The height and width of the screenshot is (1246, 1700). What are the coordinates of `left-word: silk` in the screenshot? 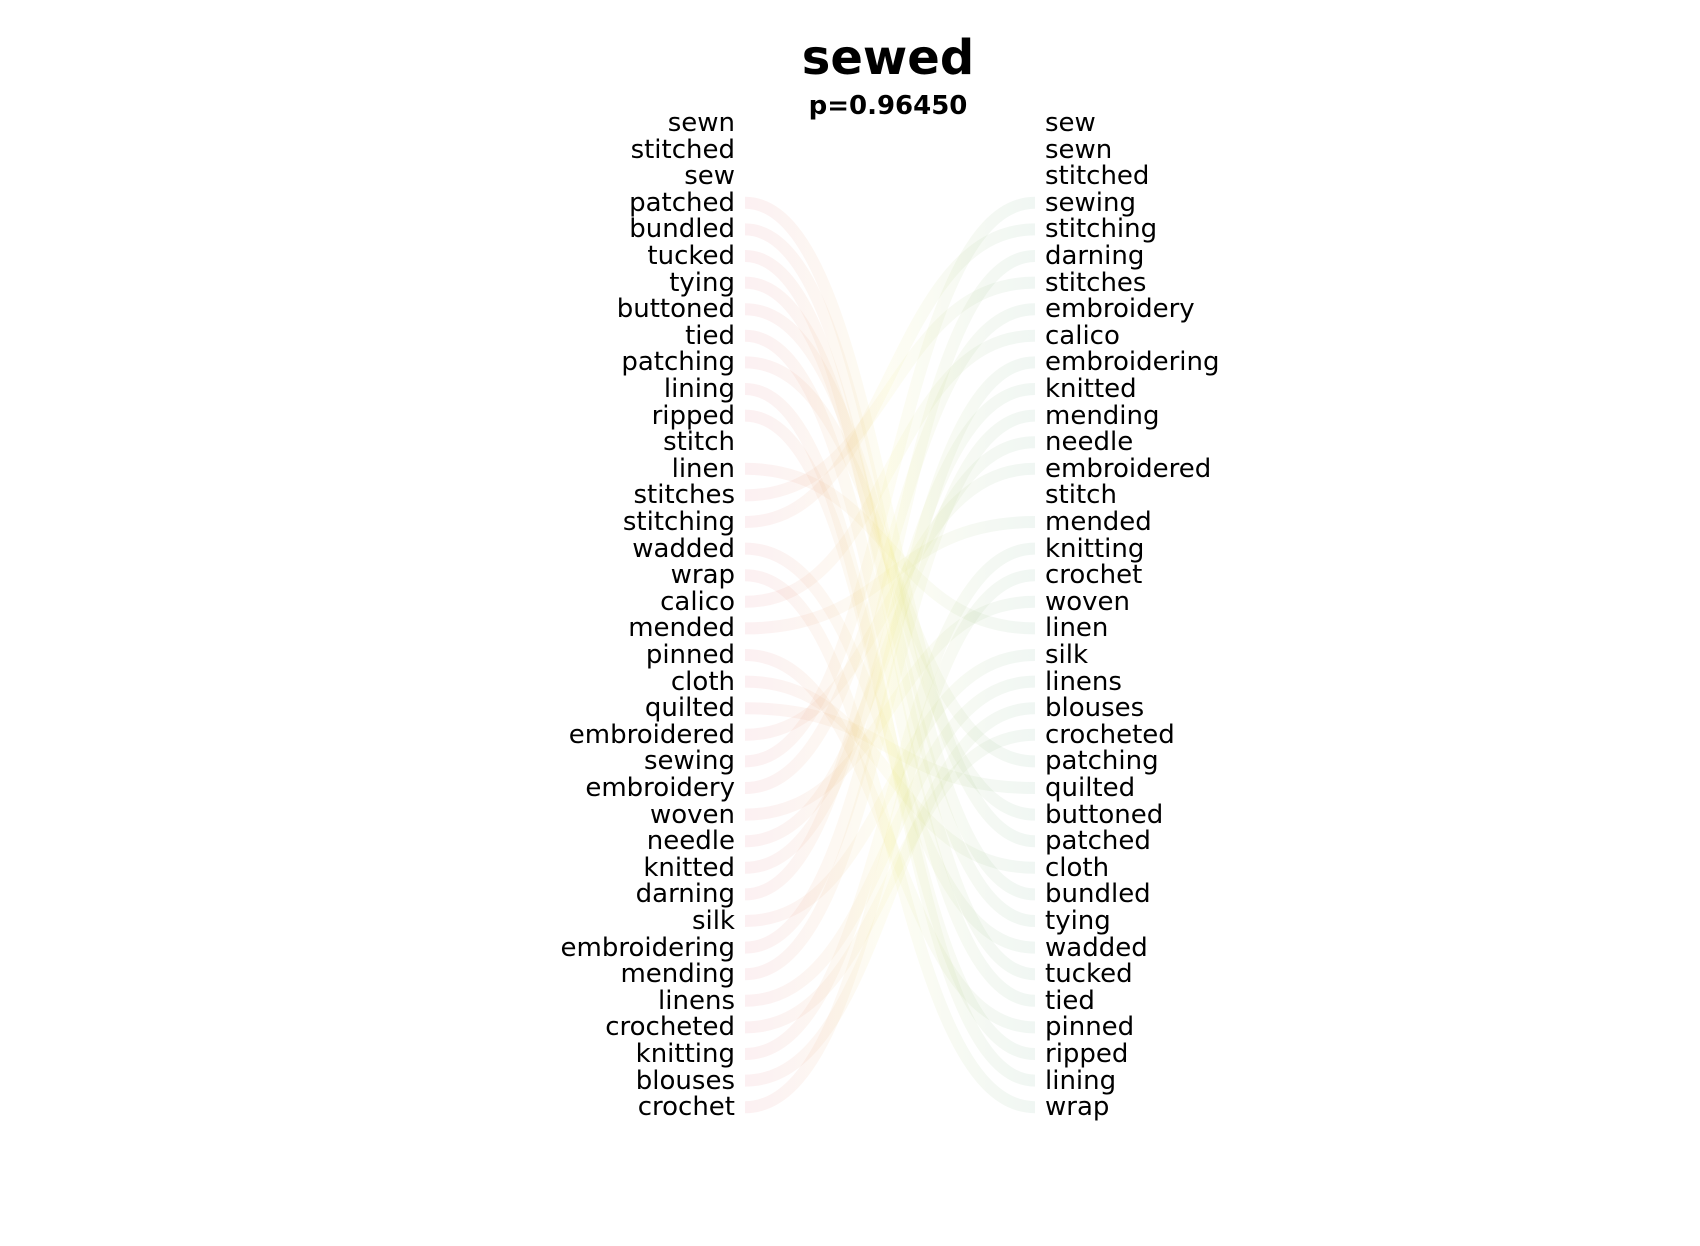 It's located at (713, 921).